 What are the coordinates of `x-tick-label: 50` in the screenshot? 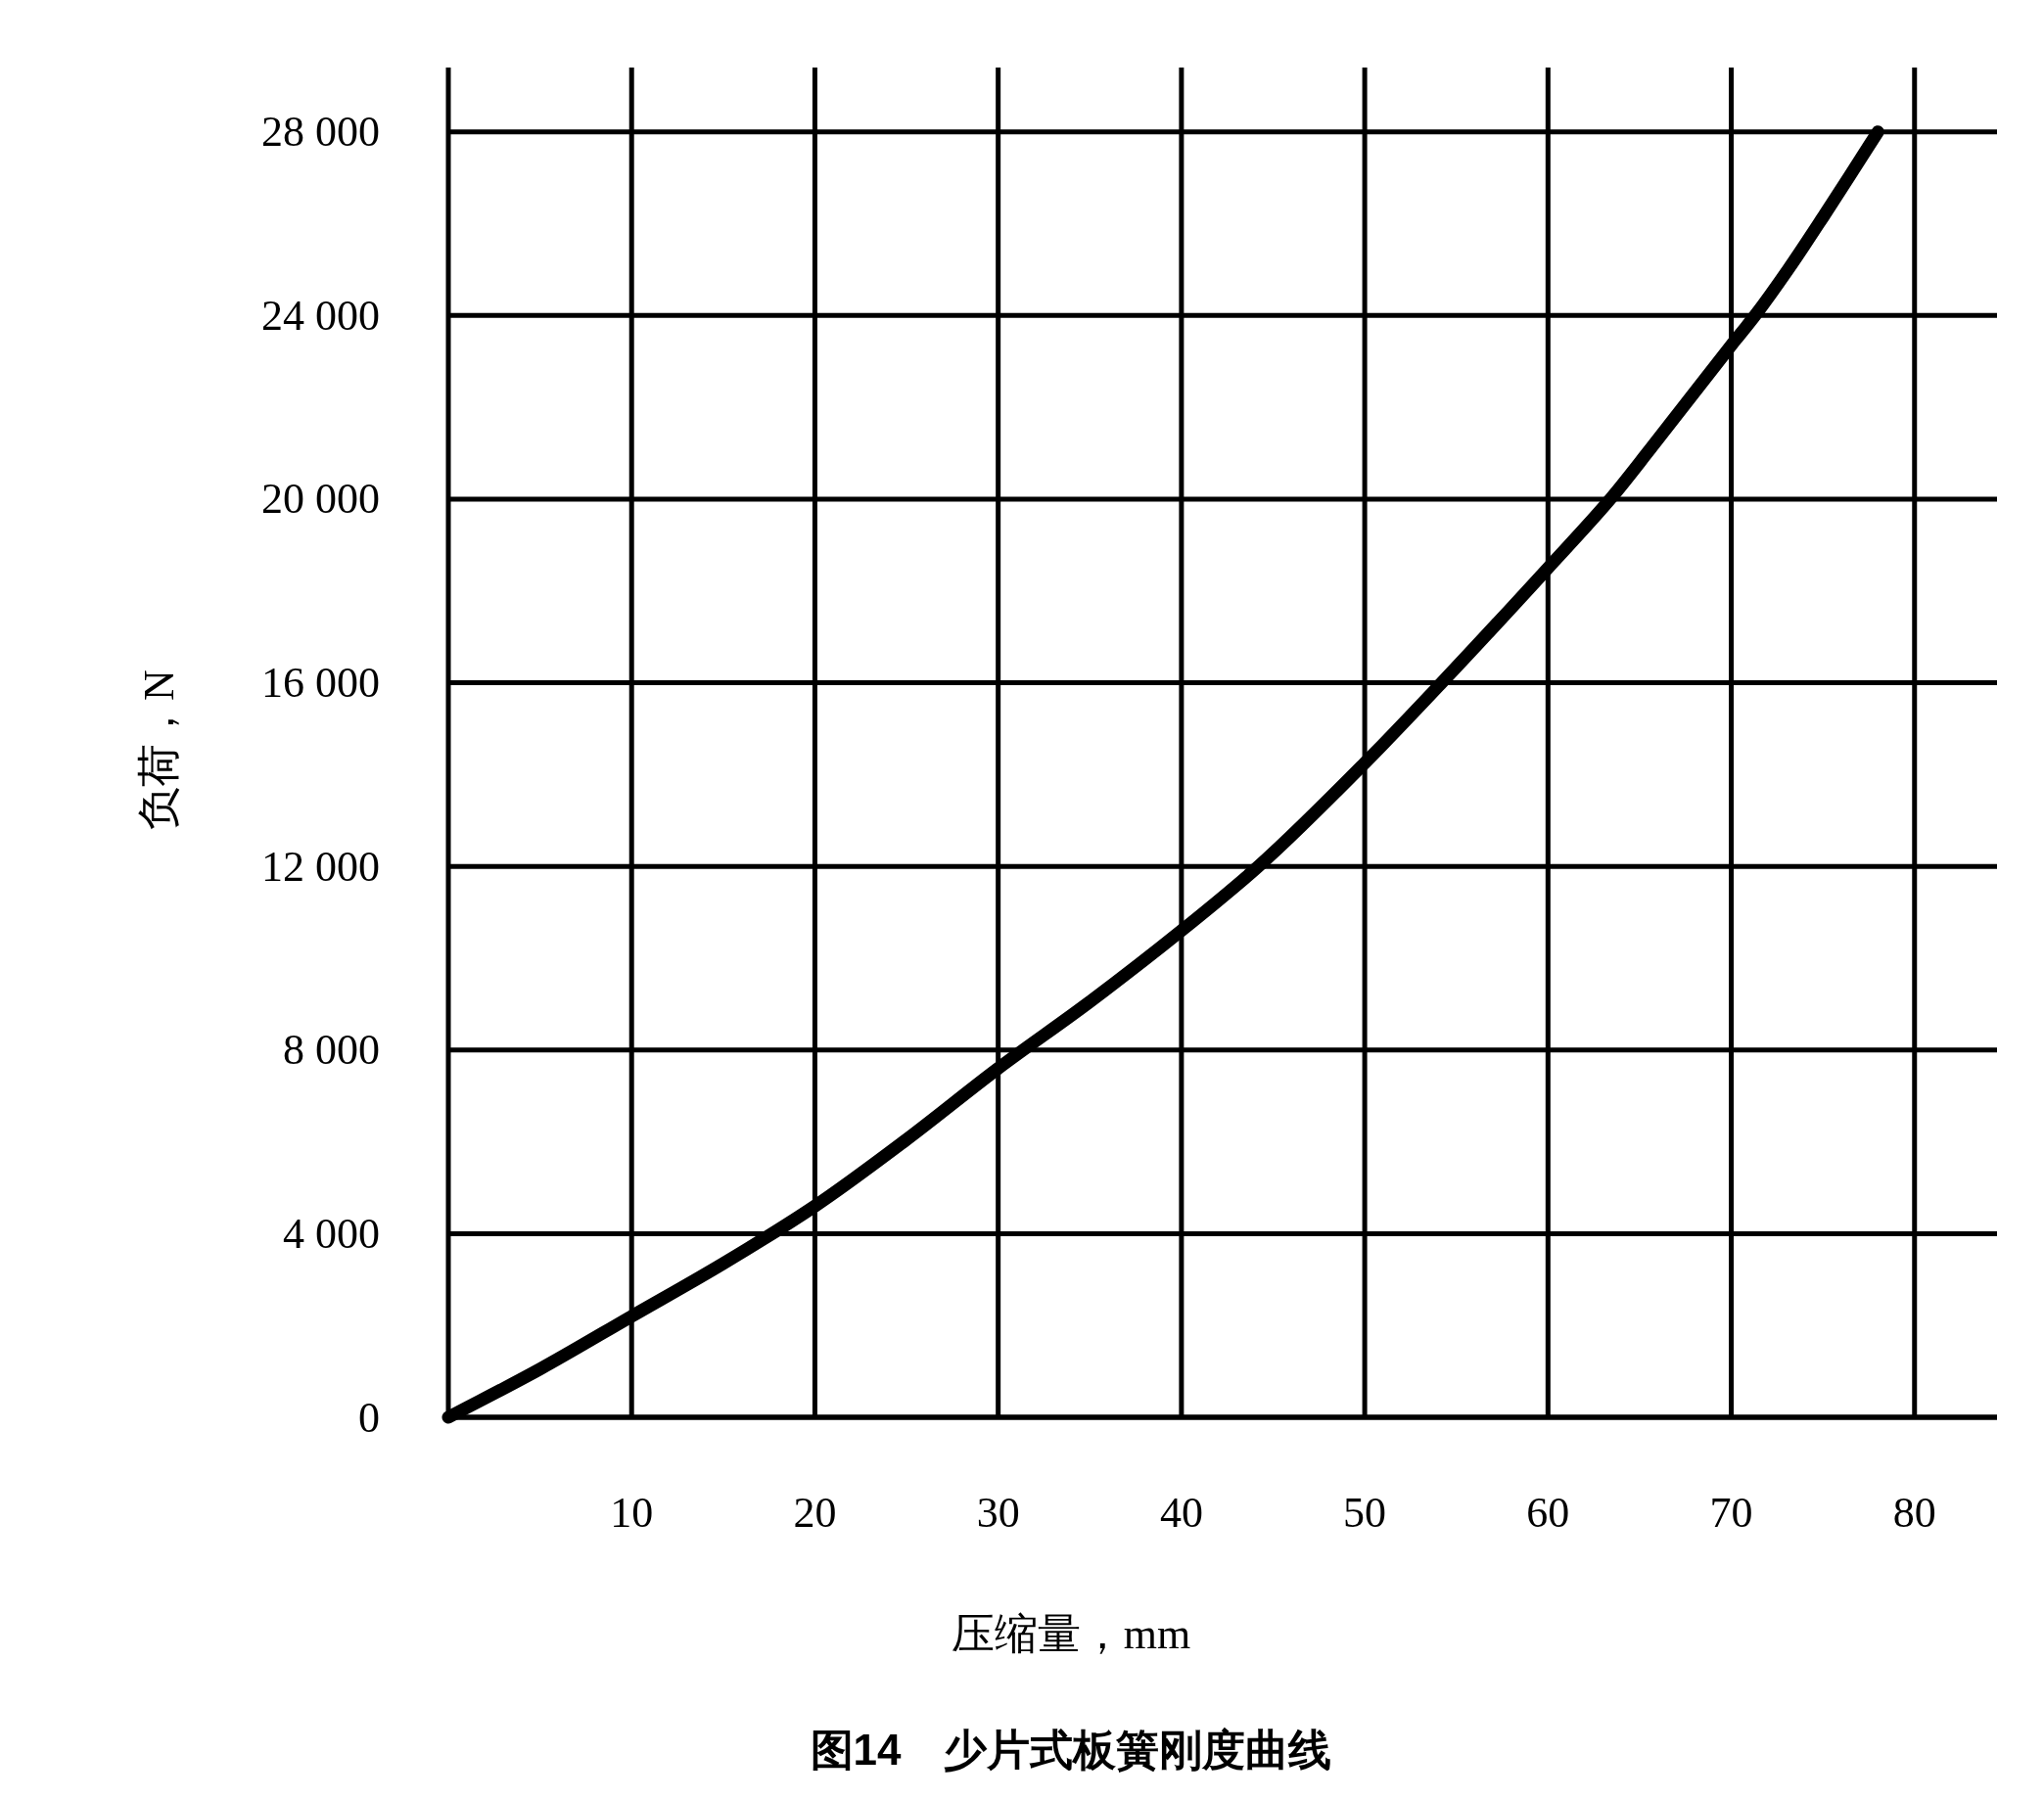 It's located at (1365, 1512).